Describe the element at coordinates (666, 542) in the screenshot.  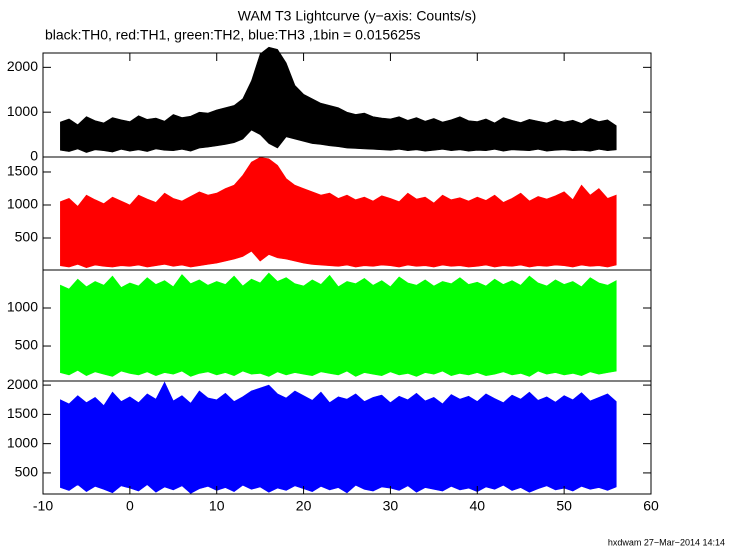
I see `footer: hxdwam 27−Mar−2014 14:14` at that location.